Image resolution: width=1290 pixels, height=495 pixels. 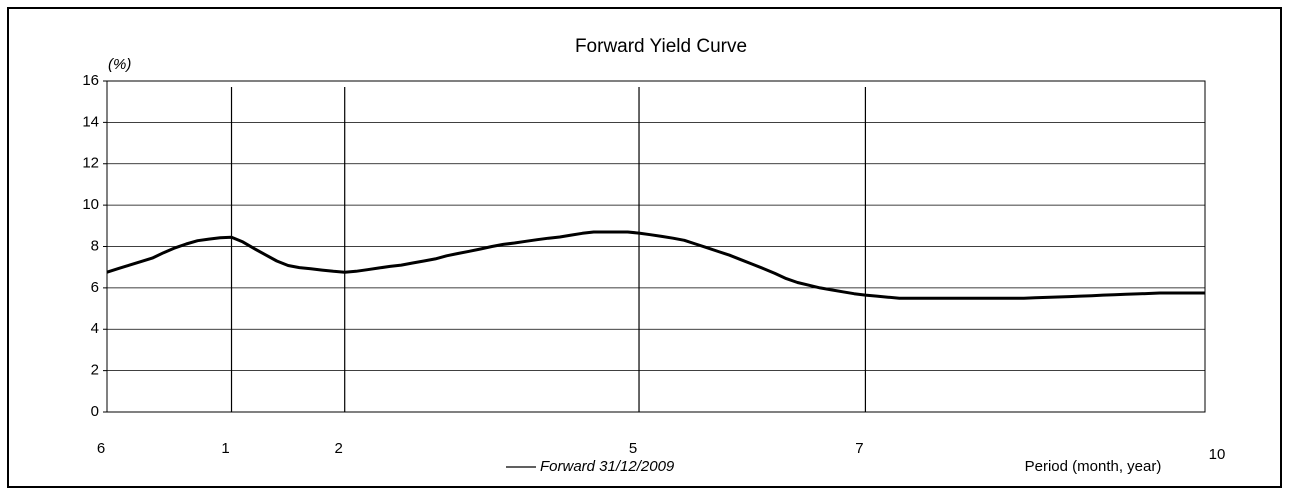 I want to click on x-axis-label: Period (month, year), so click(x=1093, y=466).